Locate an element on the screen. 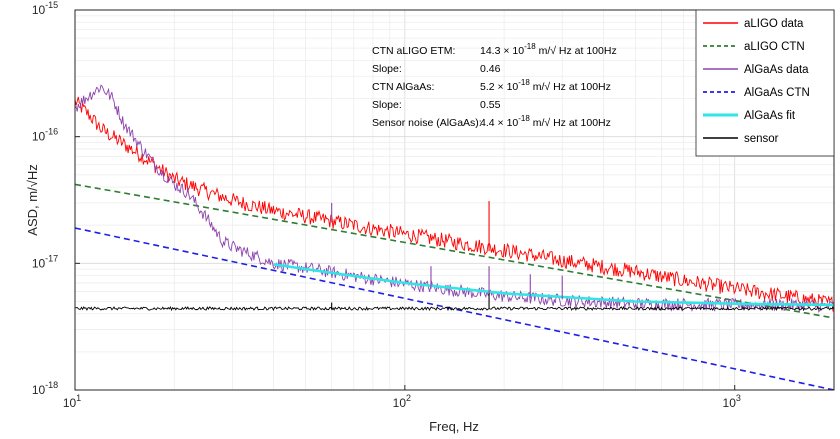  y-axis-label: ASD, m/√Hz is located at coordinates (32, 199).